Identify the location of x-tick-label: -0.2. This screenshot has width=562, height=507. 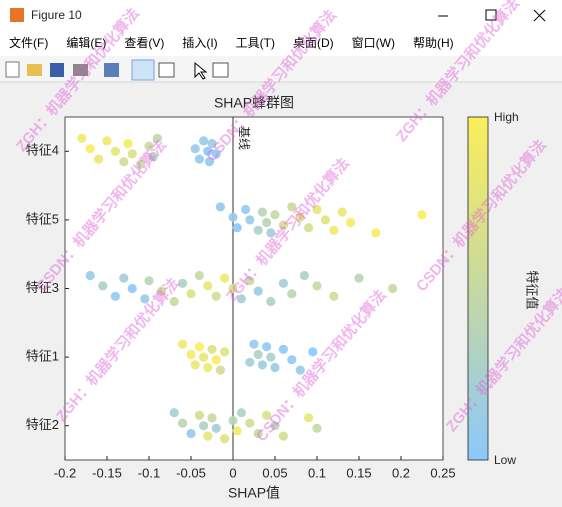
(65, 472).